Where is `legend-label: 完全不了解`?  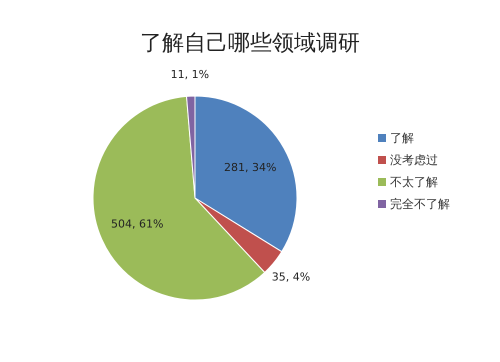 legend-label: 完全不了解 is located at coordinates (420, 204).